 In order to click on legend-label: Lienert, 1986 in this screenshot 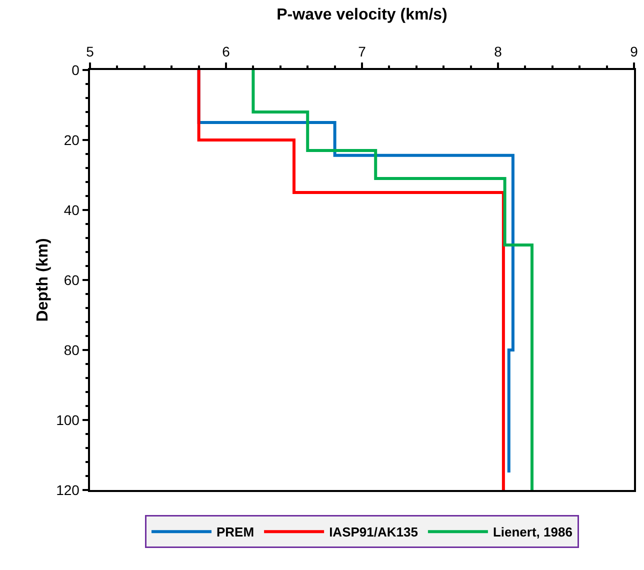, I will do `click(532, 532)`.